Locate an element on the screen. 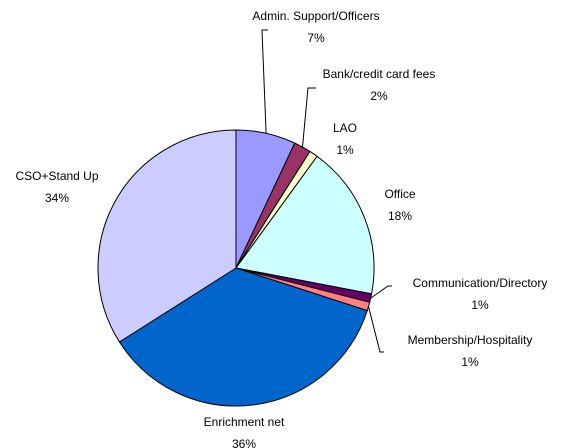  slice-percent-enrichment-net: 36% is located at coordinates (244, 442).